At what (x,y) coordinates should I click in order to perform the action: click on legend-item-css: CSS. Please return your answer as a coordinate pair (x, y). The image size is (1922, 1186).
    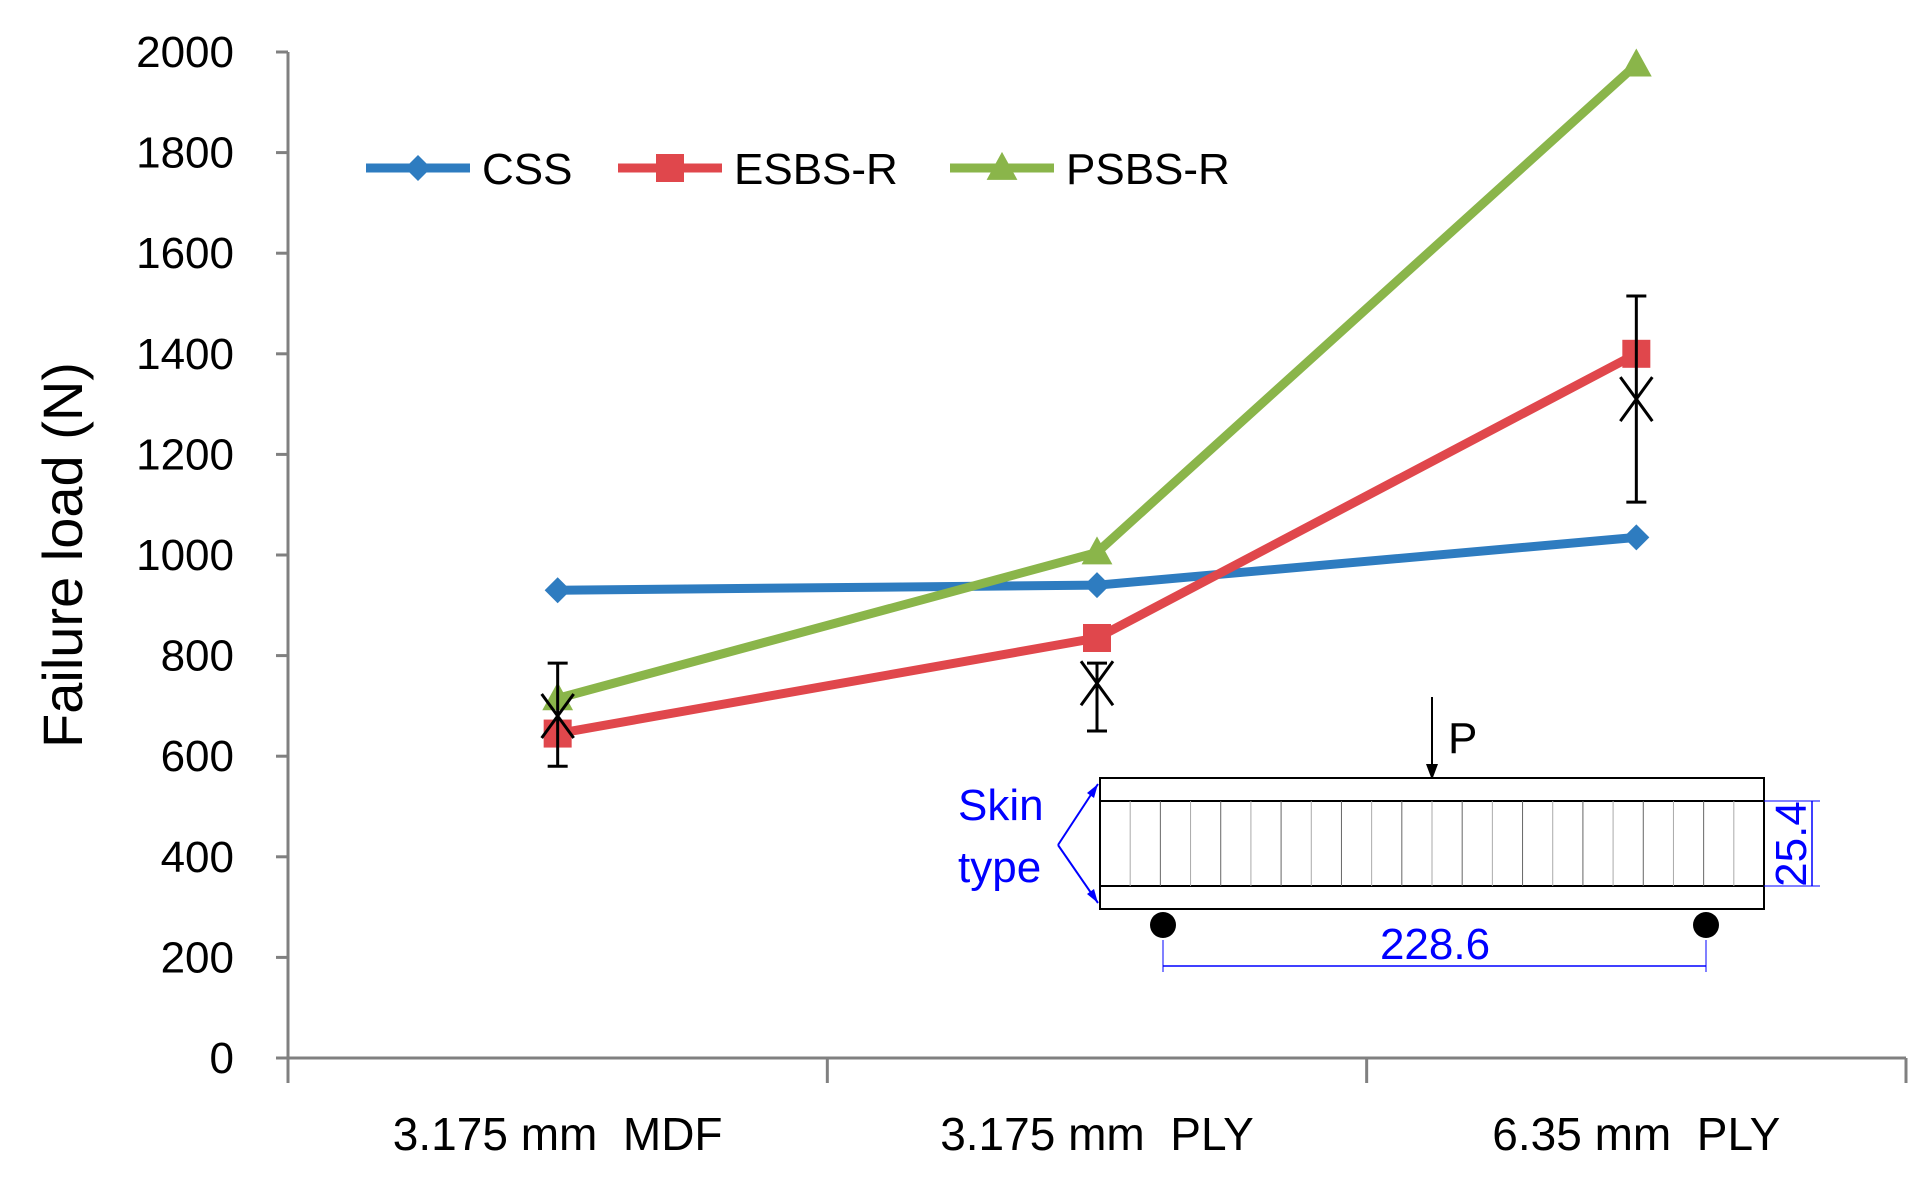
    Looking at the image, I should click on (469, 169).